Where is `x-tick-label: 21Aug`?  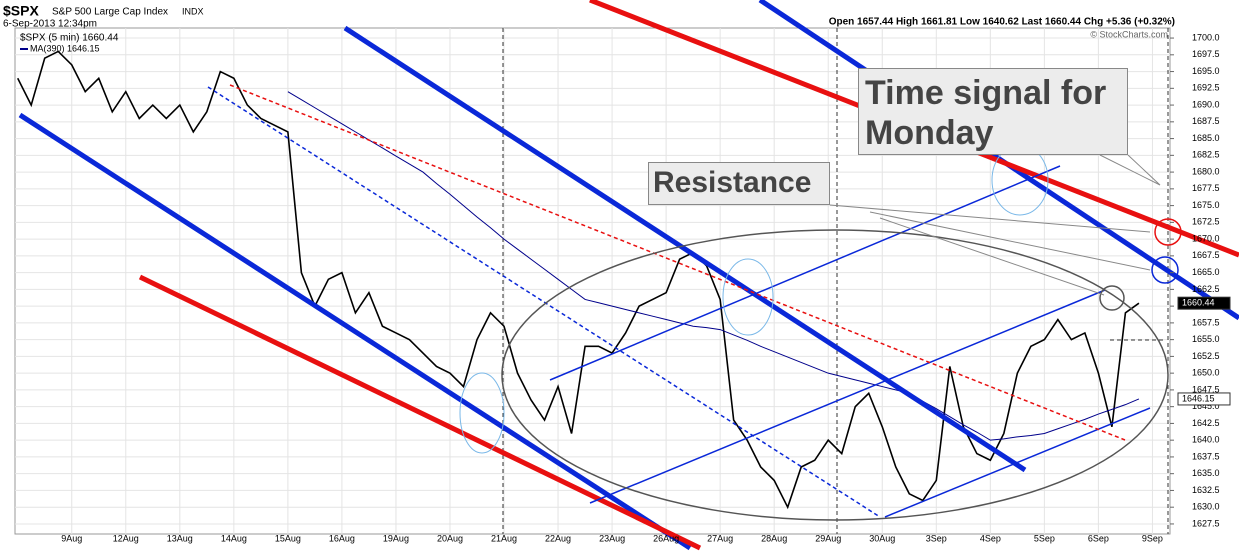 x-tick-label: 21Aug is located at coordinates (504, 538).